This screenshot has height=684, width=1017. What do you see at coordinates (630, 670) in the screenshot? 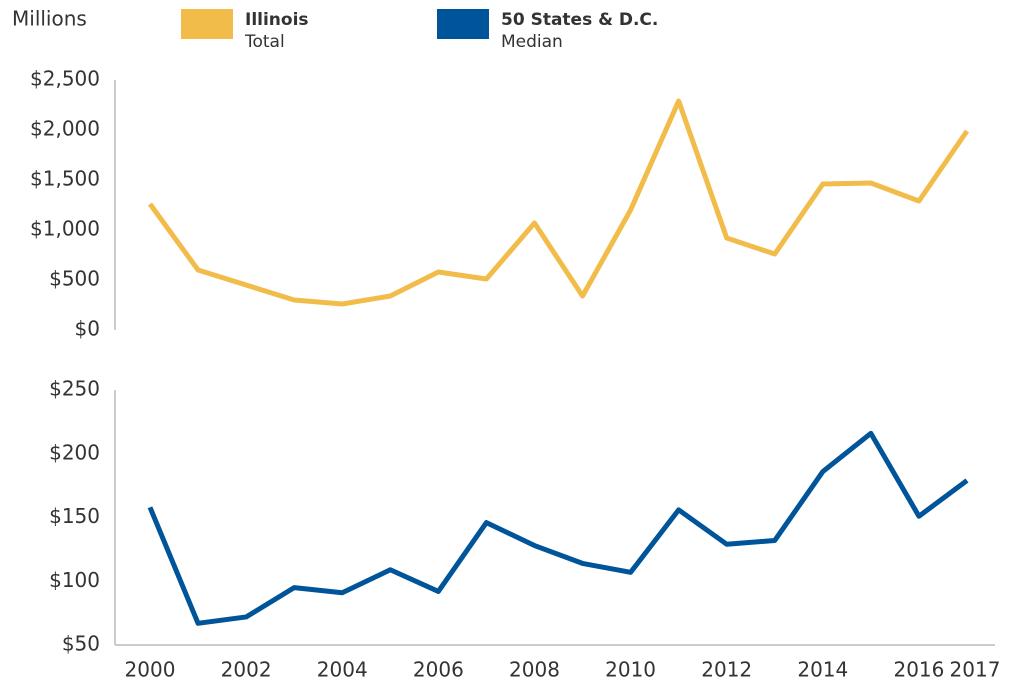
I see `x-tick-label: 2010` at bounding box center [630, 670].